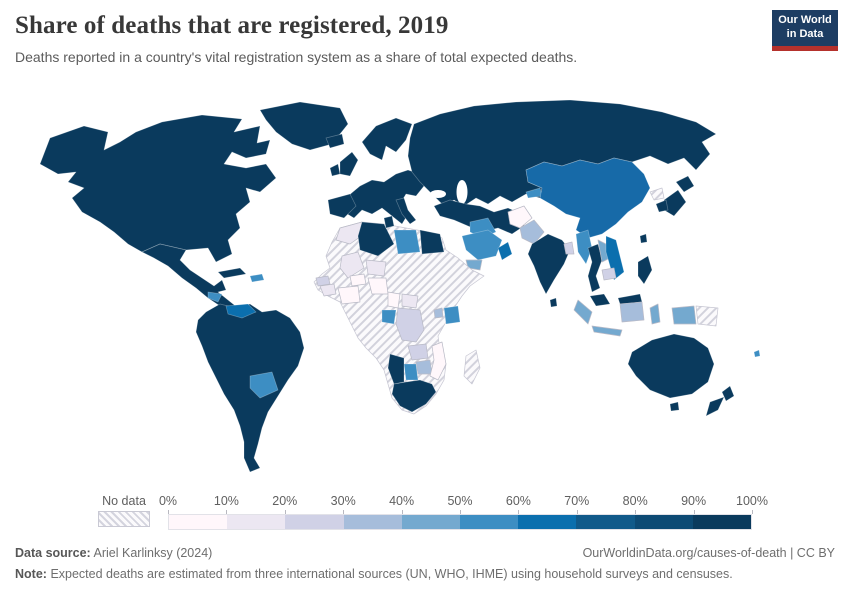 This screenshot has height=600, width=850. Describe the element at coordinates (728, 393) in the screenshot. I see `region-new-zealand-north` at that location.